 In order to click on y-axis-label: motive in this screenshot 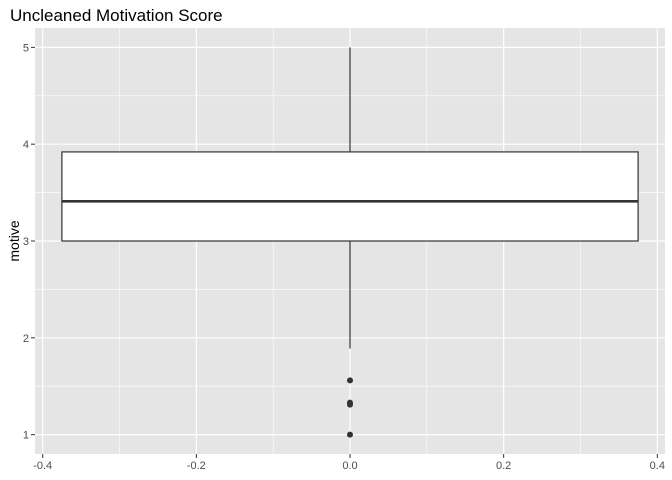, I will do `click(14, 240)`.